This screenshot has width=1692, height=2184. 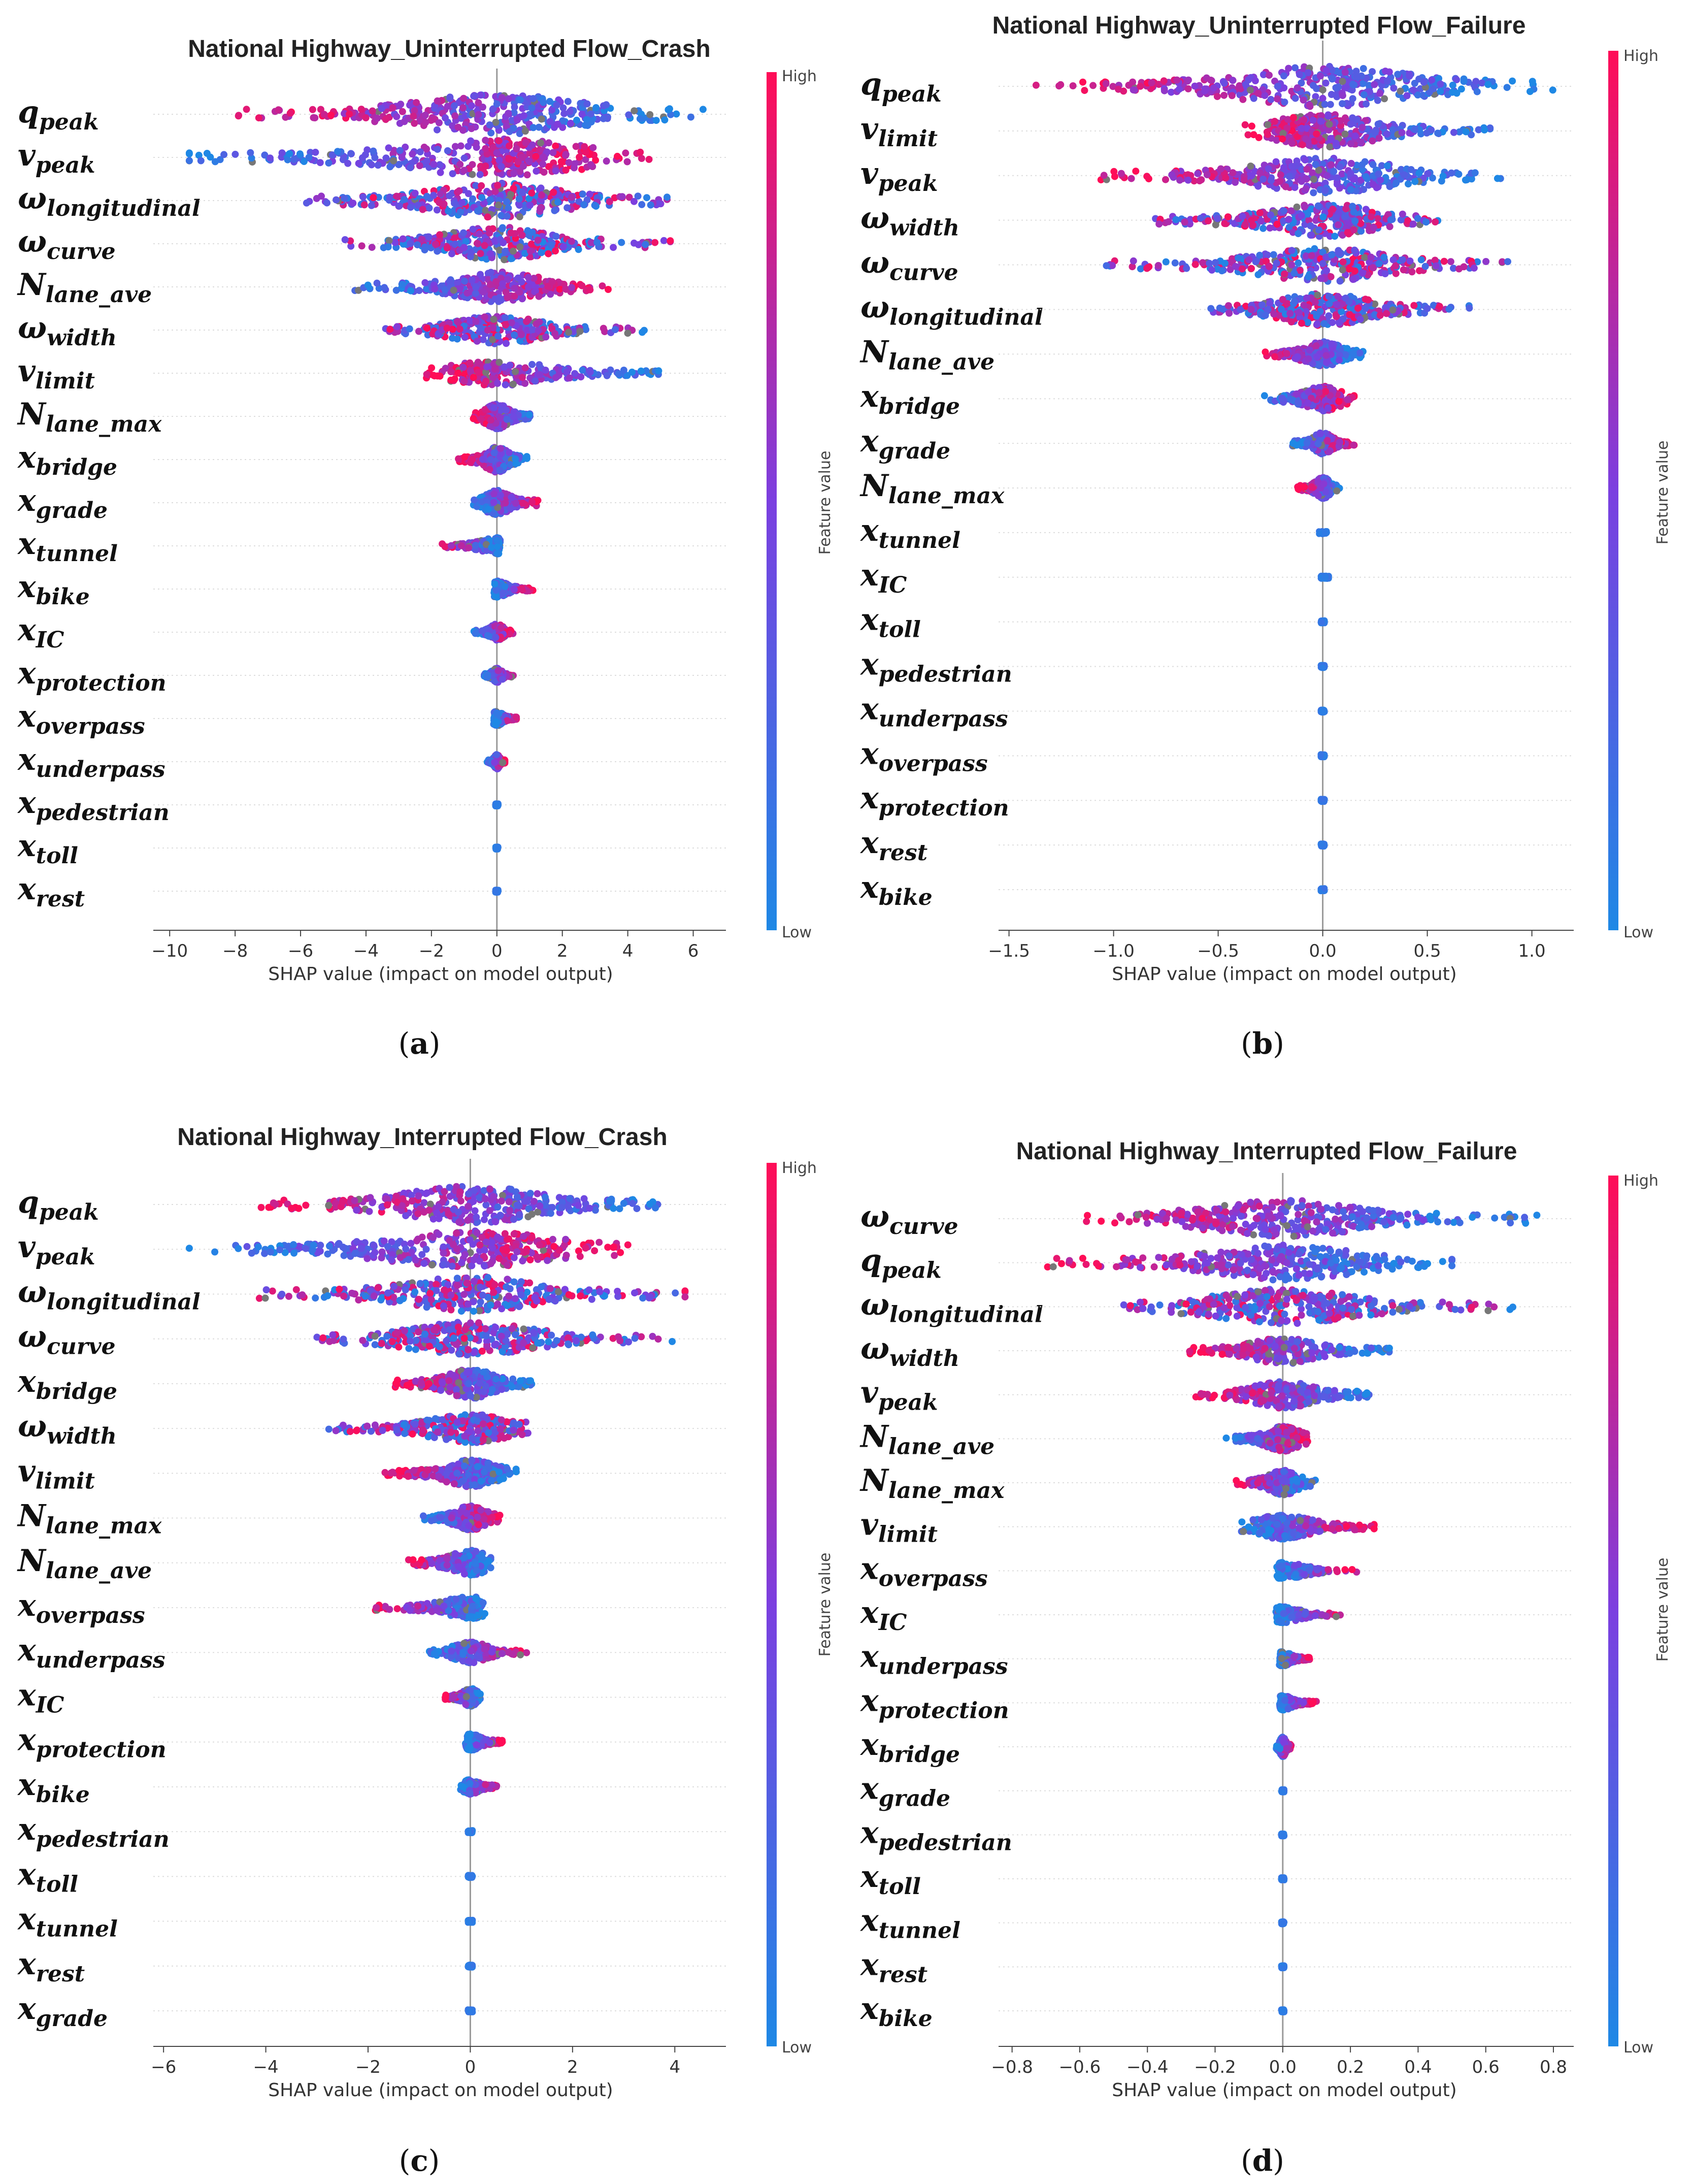 What do you see at coordinates (943, 719) in the screenshot?
I see `feature-label-subscript: underpass` at bounding box center [943, 719].